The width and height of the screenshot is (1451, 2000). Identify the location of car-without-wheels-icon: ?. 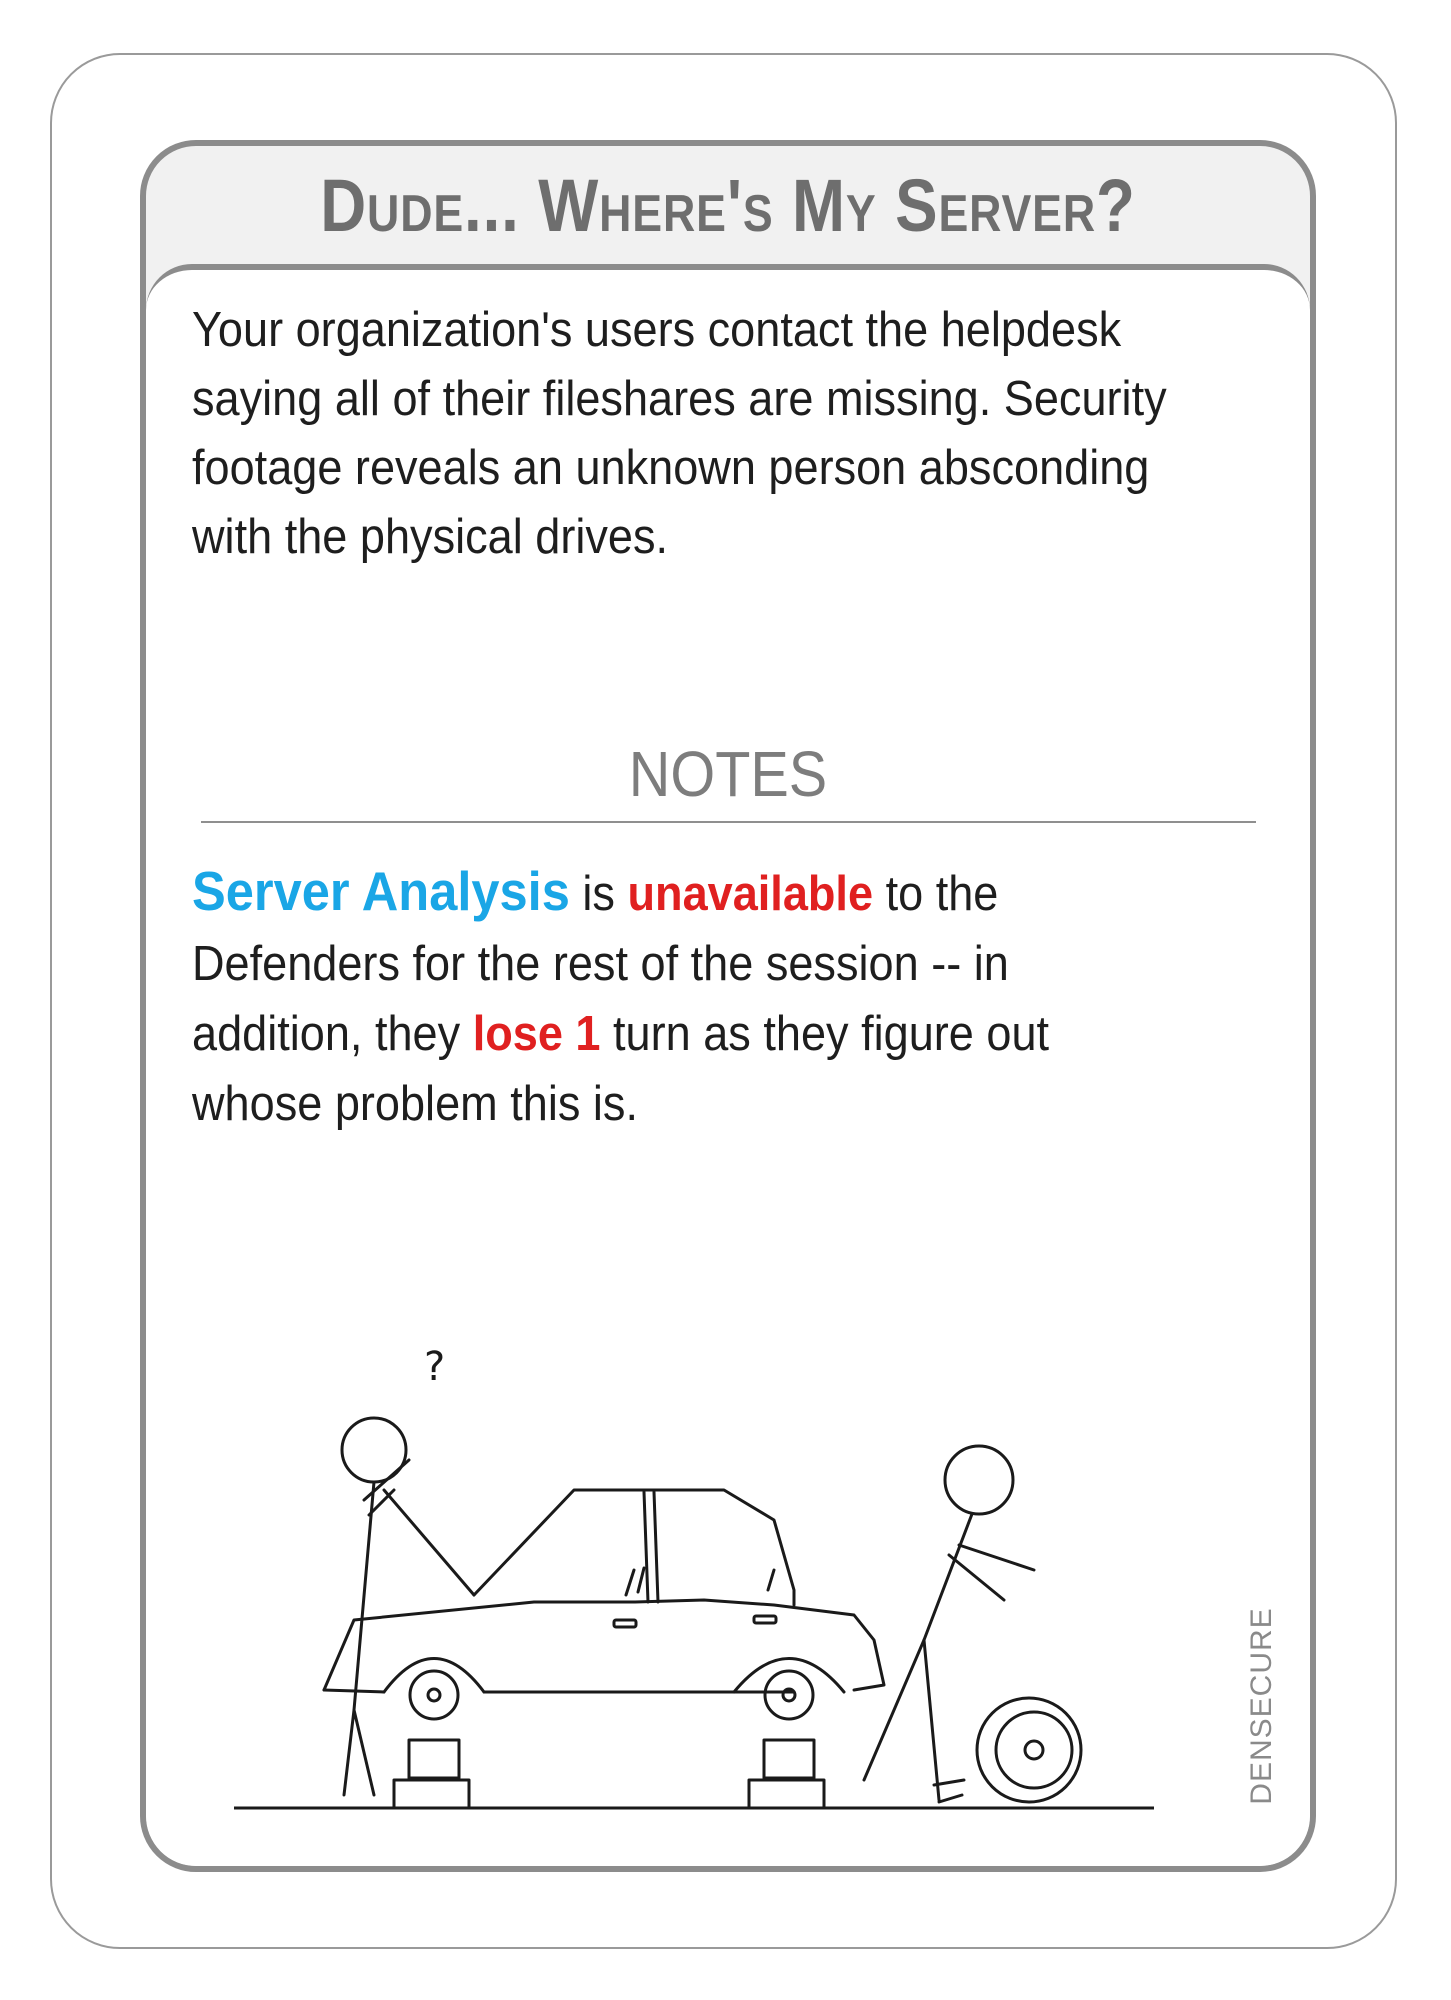
(694, 1577).